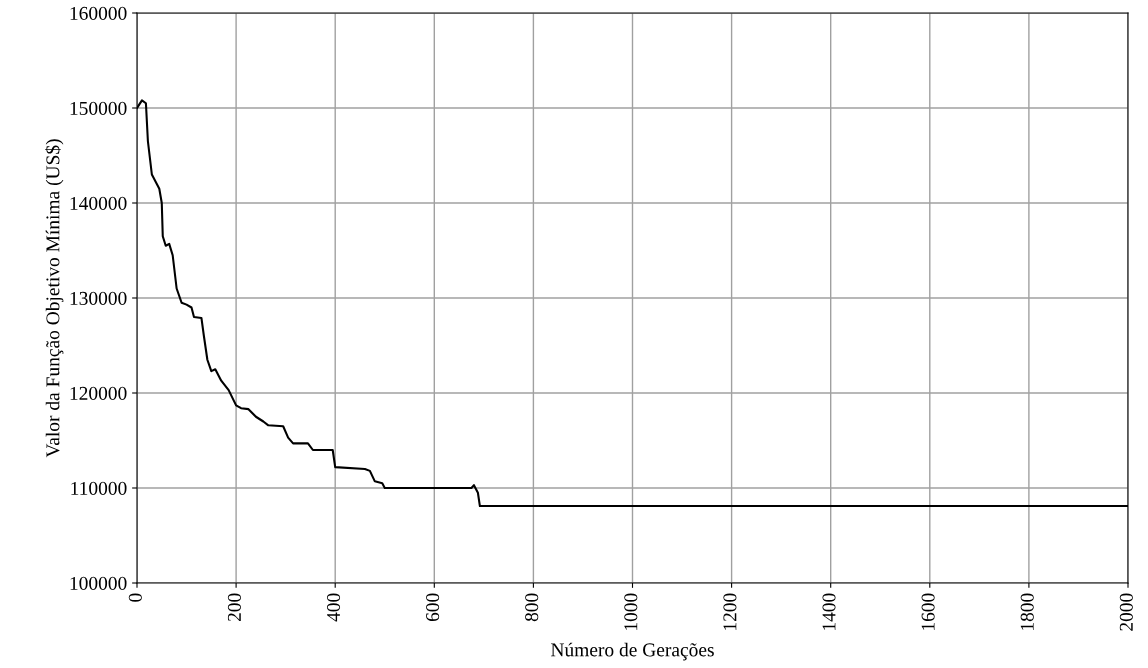 The height and width of the screenshot is (668, 1148). I want to click on x-tick-label: 1800, so click(1027, 611).